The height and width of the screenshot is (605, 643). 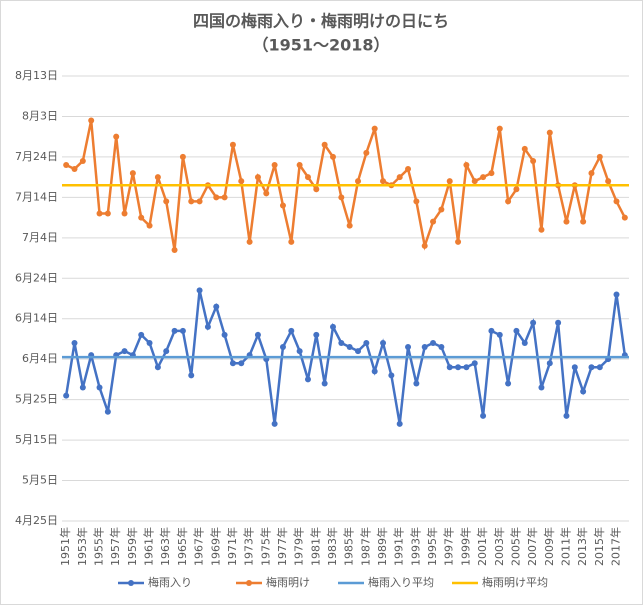 What do you see at coordinates (549, 546) in the screenshot?
I see `x-tick-label: 2009年` at bounding box center [549, 546].